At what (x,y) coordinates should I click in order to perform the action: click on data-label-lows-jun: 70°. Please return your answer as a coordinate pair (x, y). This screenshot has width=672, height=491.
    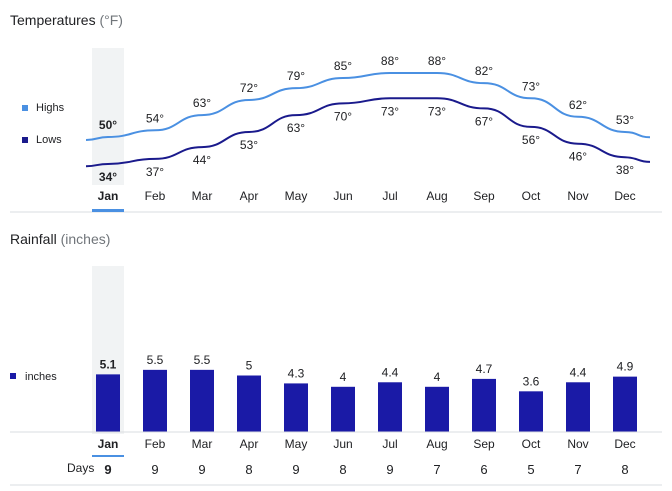
    Looking at the image, I should click on (343, 116).